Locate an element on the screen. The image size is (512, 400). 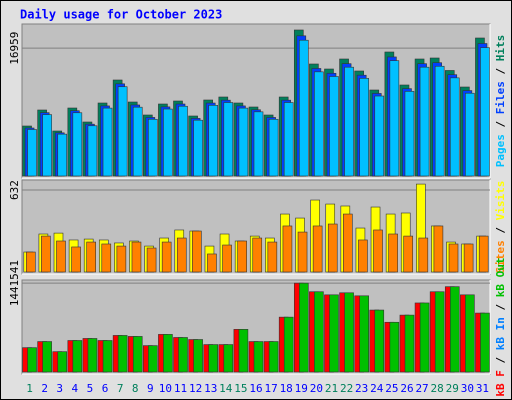
x-tick-label: 7 is located at coordinates (120, 388).